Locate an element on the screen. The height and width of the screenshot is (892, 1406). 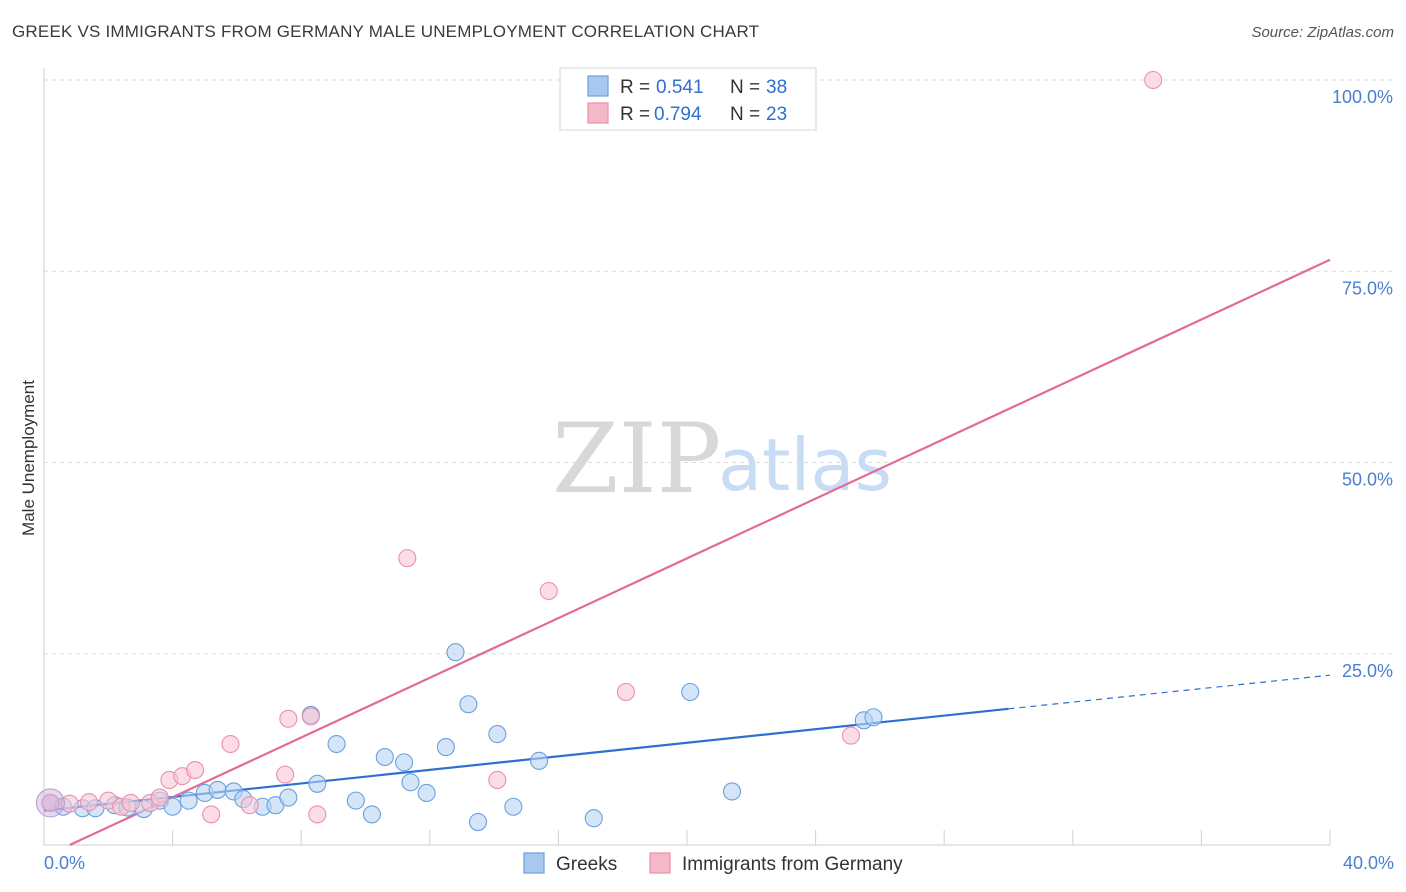
y-tick-label: 25.0% is located at coordinates (1367, 671).